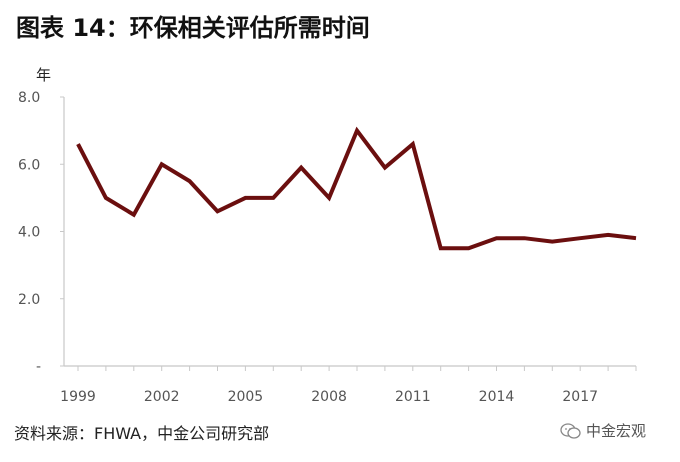 The height and width of the screenshot is (462, 680). I want to click on figure-title: 图表 14：环保相关评估所需时间, so click(193, 28).